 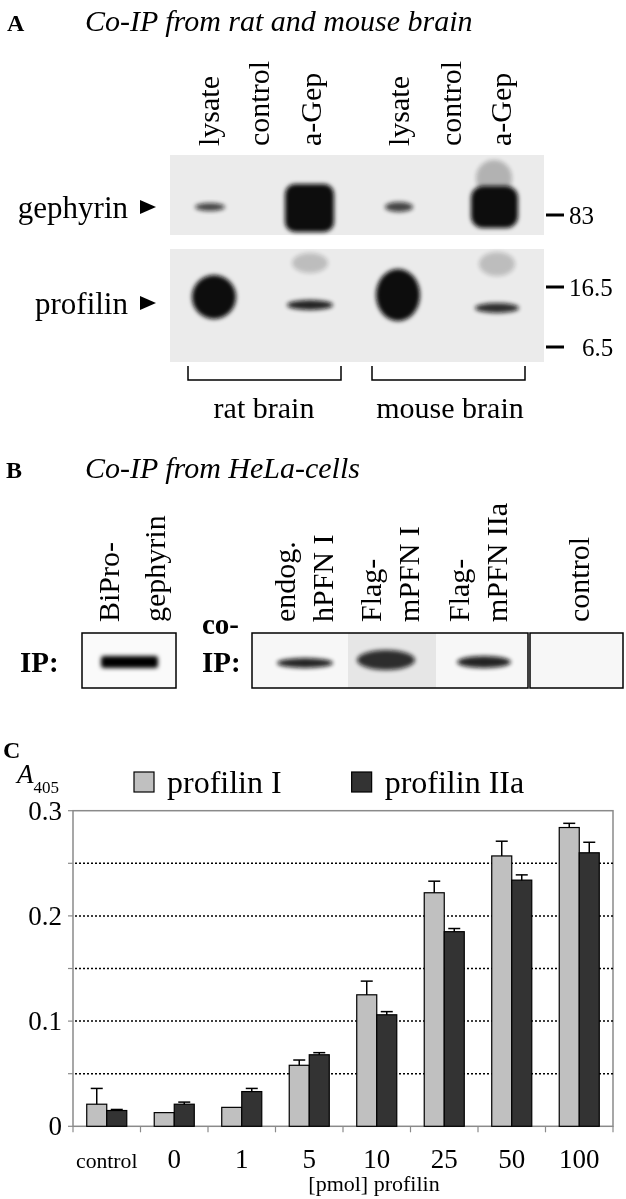 I want to click on text: Co-IP from rat and mouse brain, so click(x=279, y=20).